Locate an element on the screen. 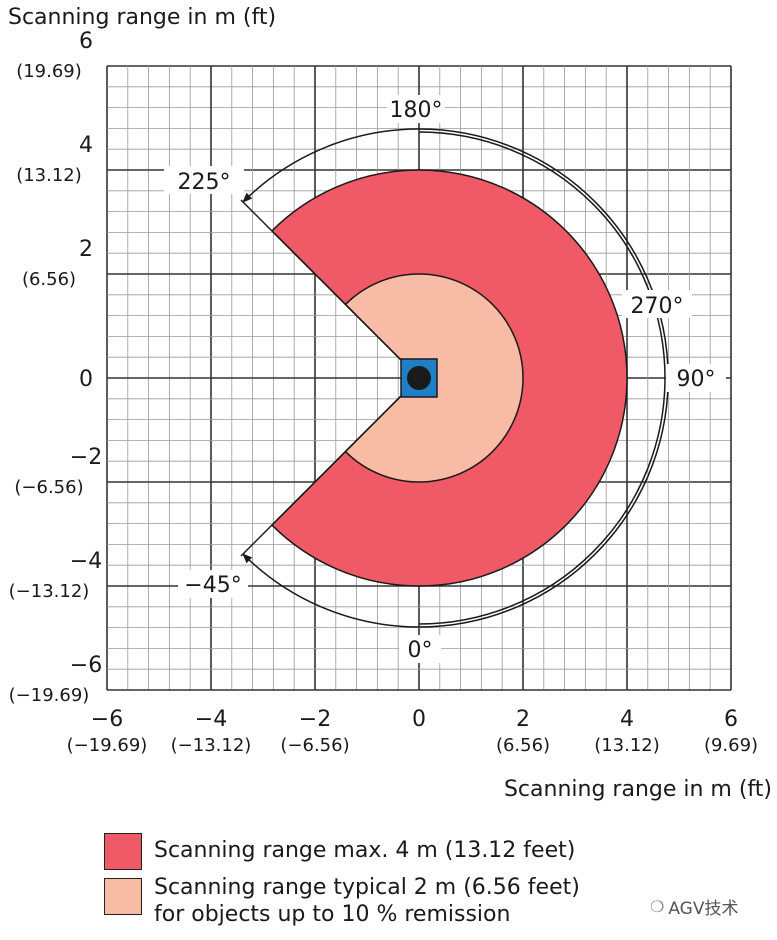 Image resolution: width=777 pixels, height=940 pixels. x-tick-label: −4 is located at coordinates (211, 719).